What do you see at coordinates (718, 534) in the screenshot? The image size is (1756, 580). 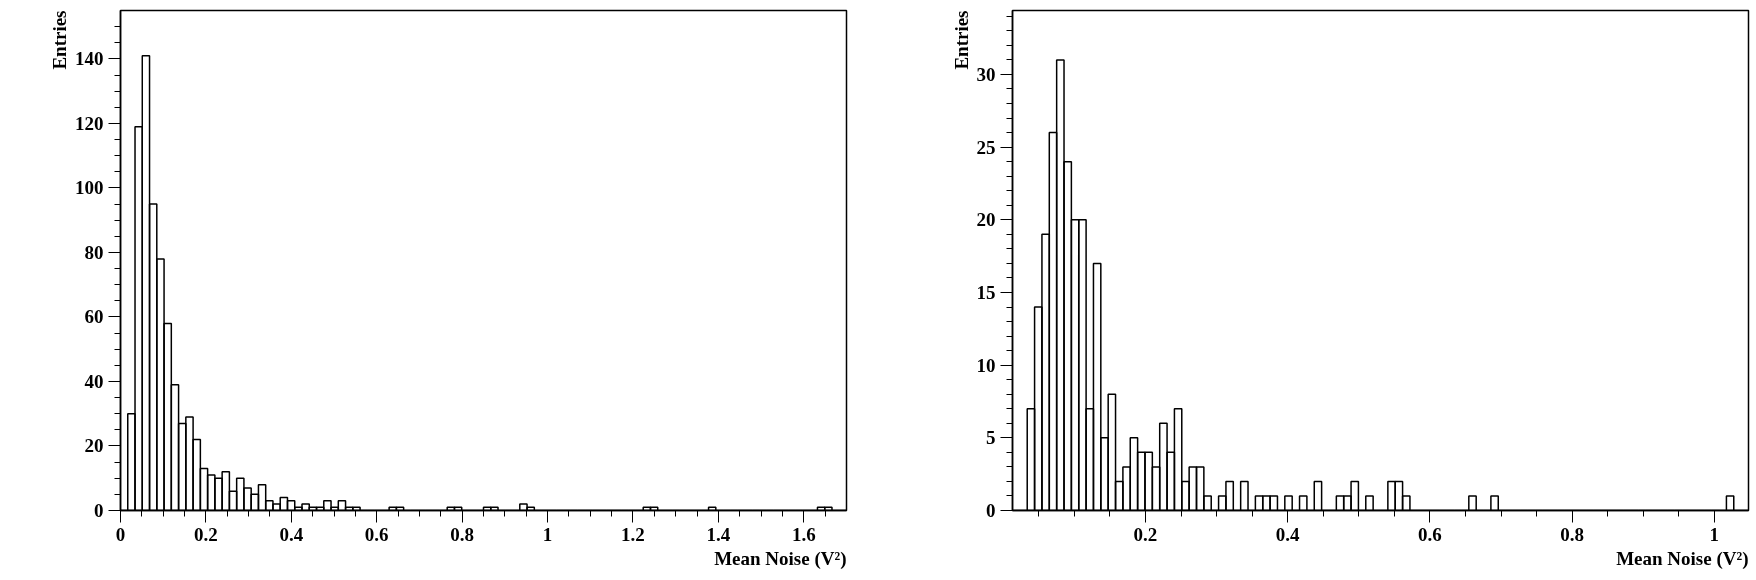 I see `x-tick-label: 1.4` at bounding box center [718, 534].